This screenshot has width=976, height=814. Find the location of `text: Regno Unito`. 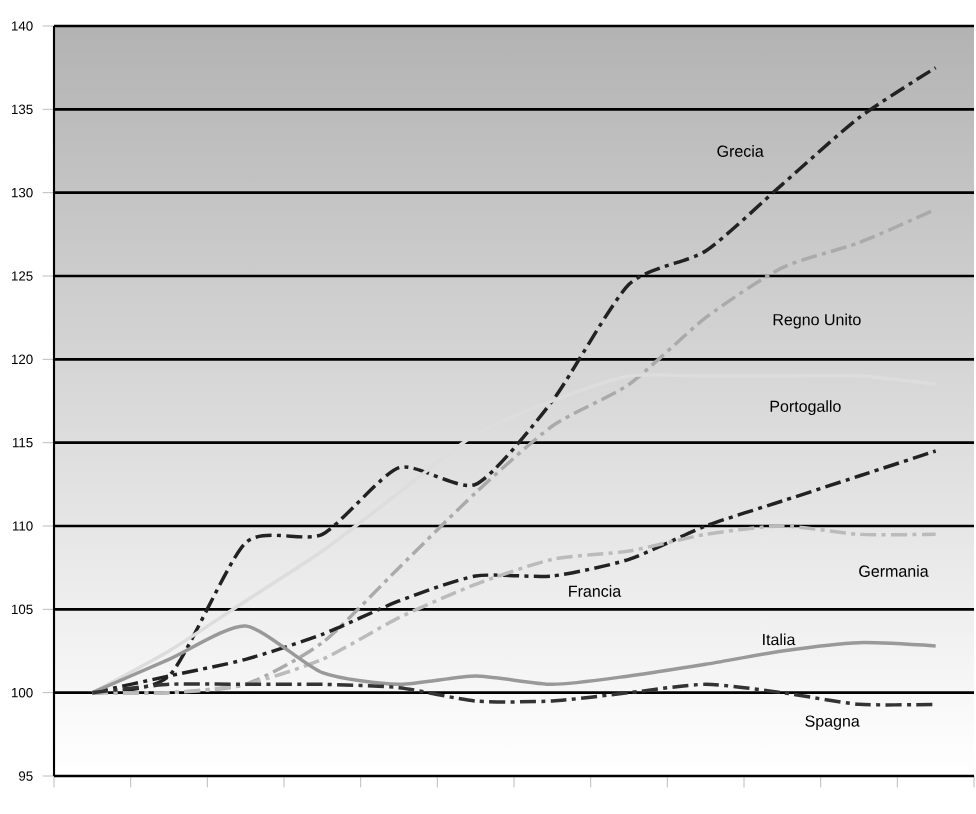

text: Regno Unito is located at coordinates (817, 321).